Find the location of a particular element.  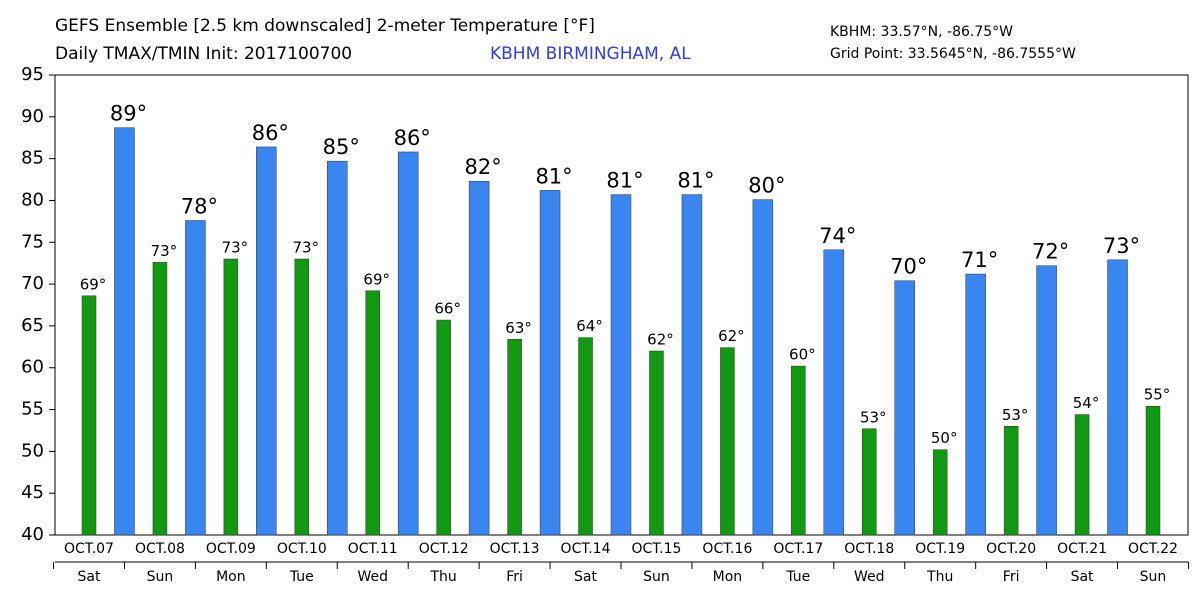

value-label: 80° is located at coordinates (766, 186).